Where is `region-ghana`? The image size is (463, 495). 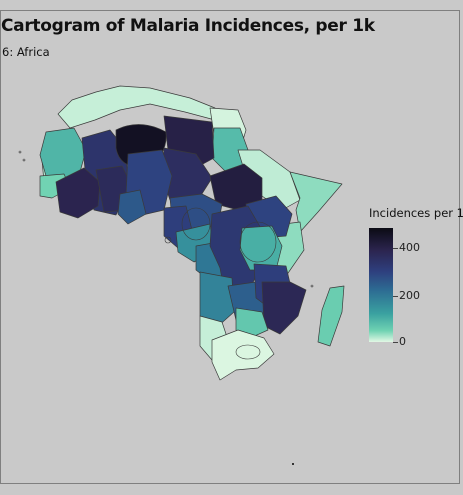
region-ghana is located at coordinates (132, 207).